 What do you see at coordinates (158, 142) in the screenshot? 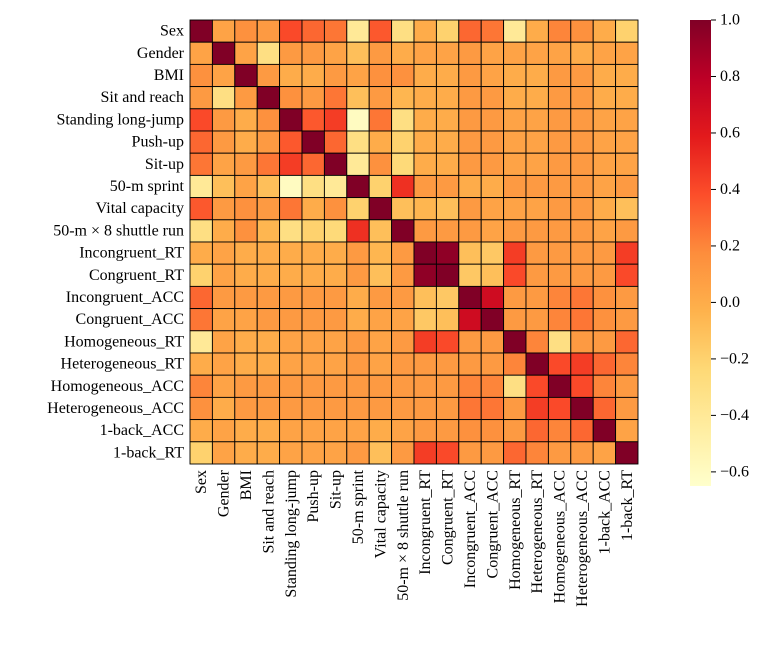
I see `y-tick-label: Push-up` at bounding box center [158, 142].